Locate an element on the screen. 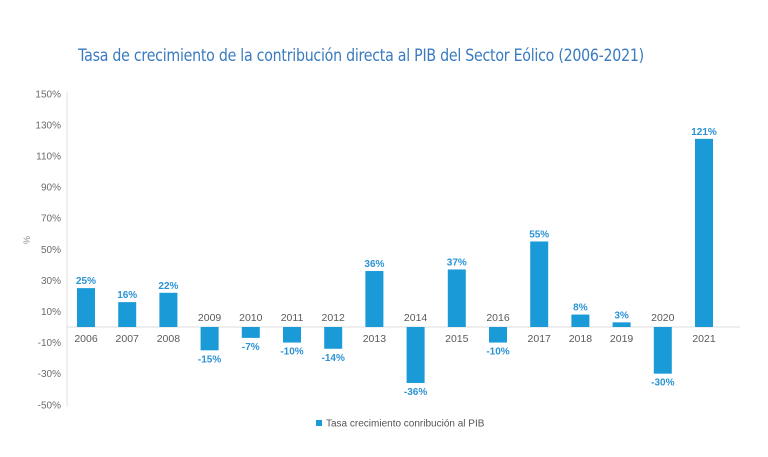 This screenshot has width=768, height=457. x-tick-label: 2019 is located at coordinates (622, 339).